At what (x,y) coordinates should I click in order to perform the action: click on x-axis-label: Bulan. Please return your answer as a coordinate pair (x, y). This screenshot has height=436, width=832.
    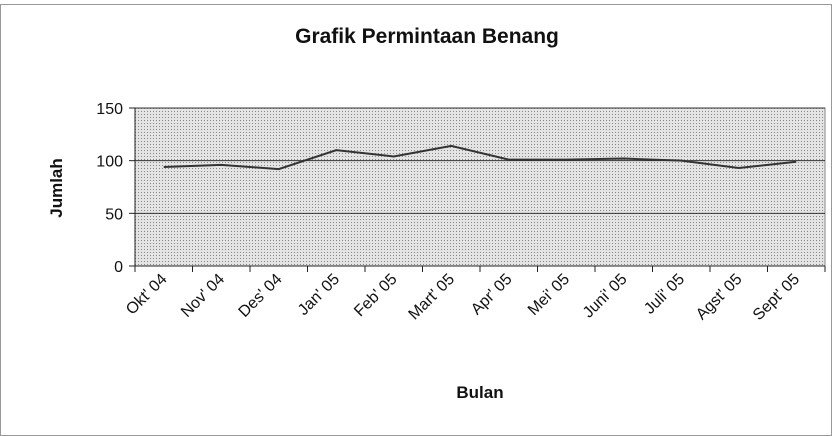
    Looking at the image, I should click on (479, 392).